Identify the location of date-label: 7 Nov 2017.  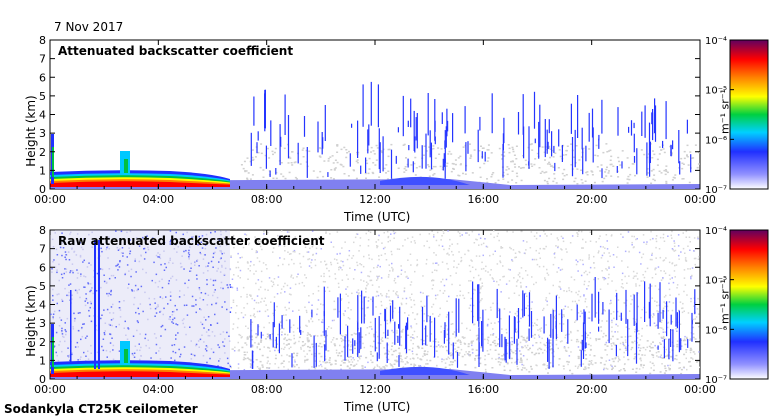
(89, 27).